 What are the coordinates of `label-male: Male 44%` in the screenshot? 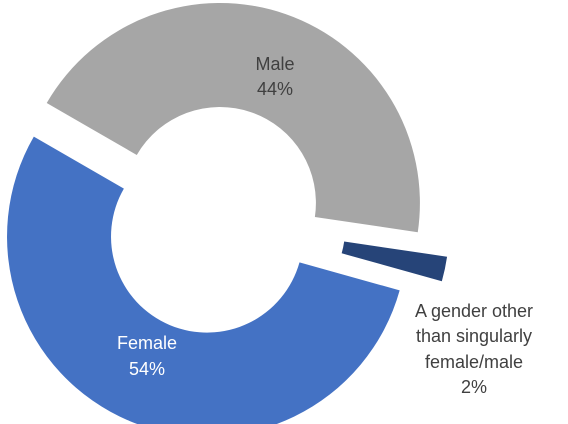 It's located at (274, 76).